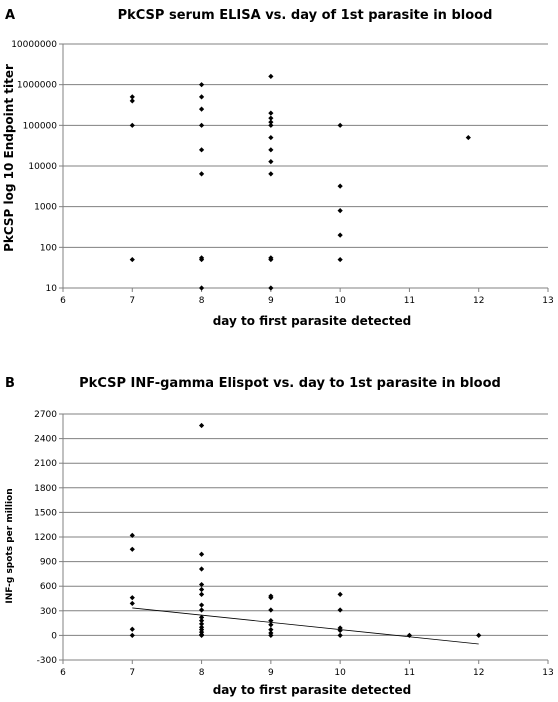  What do you see at coordinates (132, 673) in the screenshot?
I see `chart-b-x-tick-label: 7` at bounding box center [132, 673].